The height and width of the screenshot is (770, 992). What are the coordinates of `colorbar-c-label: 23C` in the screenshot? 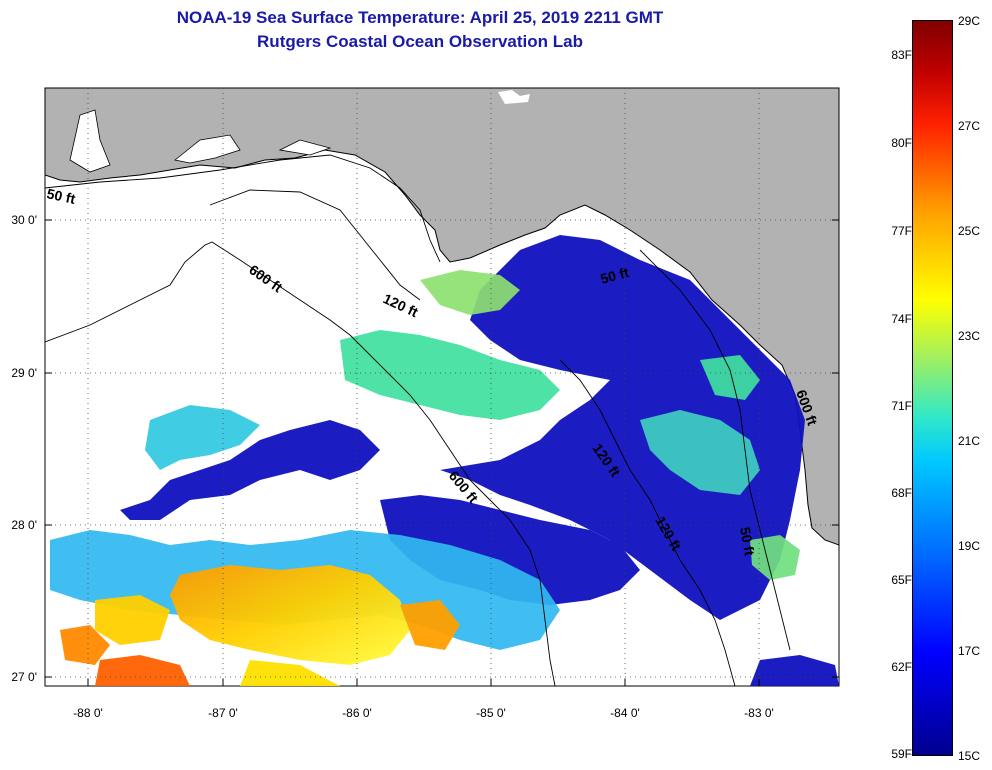 It's located at (969, 336).